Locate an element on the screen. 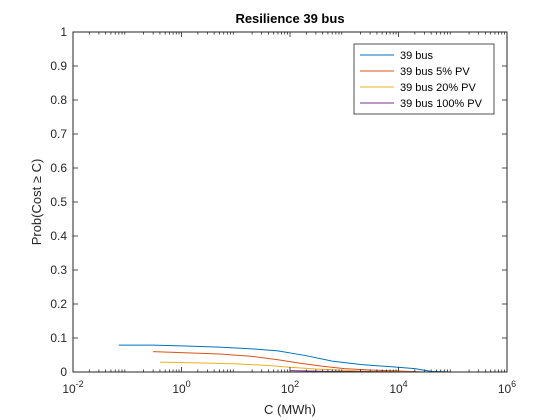  x-tick-exponent: 0 is located at coordinates (188, 384).